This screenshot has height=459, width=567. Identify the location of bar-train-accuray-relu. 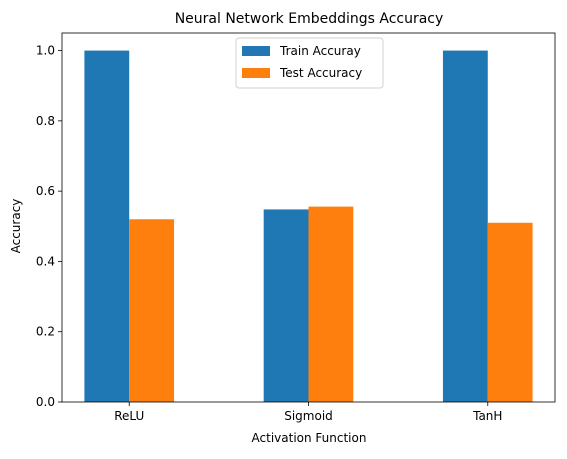
(107, 226).